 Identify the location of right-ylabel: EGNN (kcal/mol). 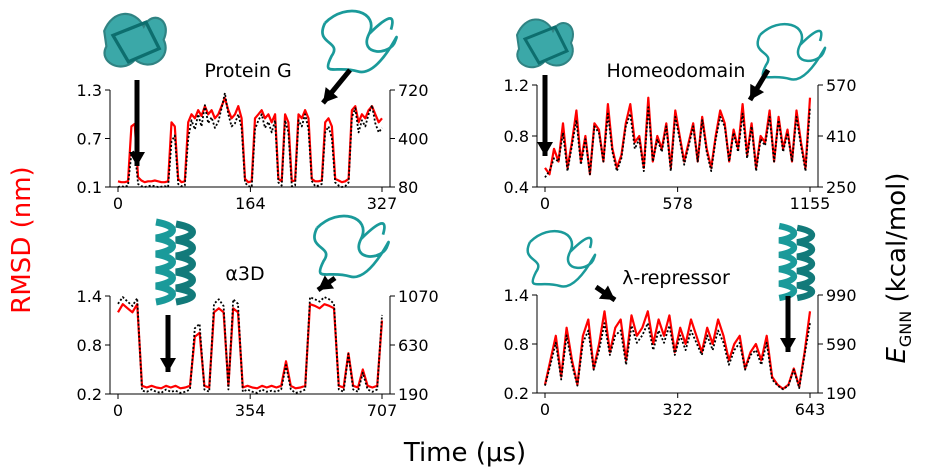
(898, 267).